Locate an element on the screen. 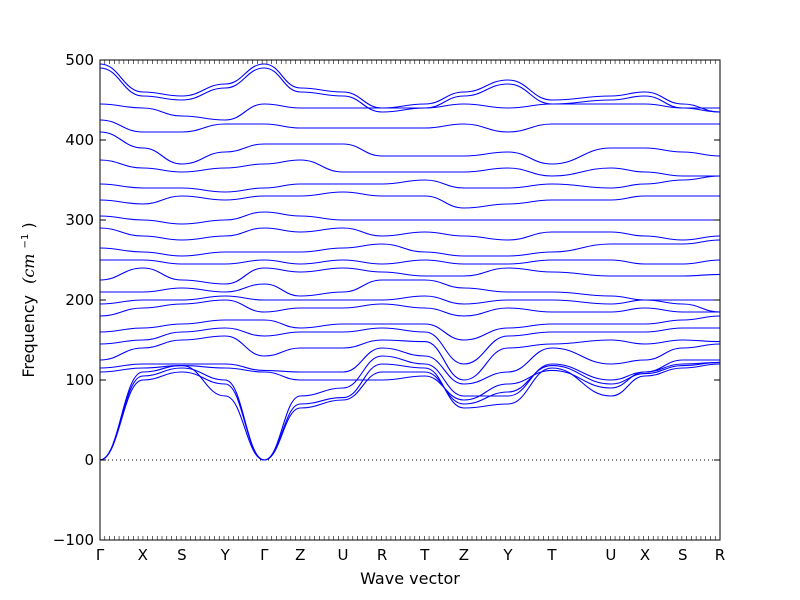 The image size is (800, 600). y-axis-title-unit-close: ) is located at coordinates (28, 225).